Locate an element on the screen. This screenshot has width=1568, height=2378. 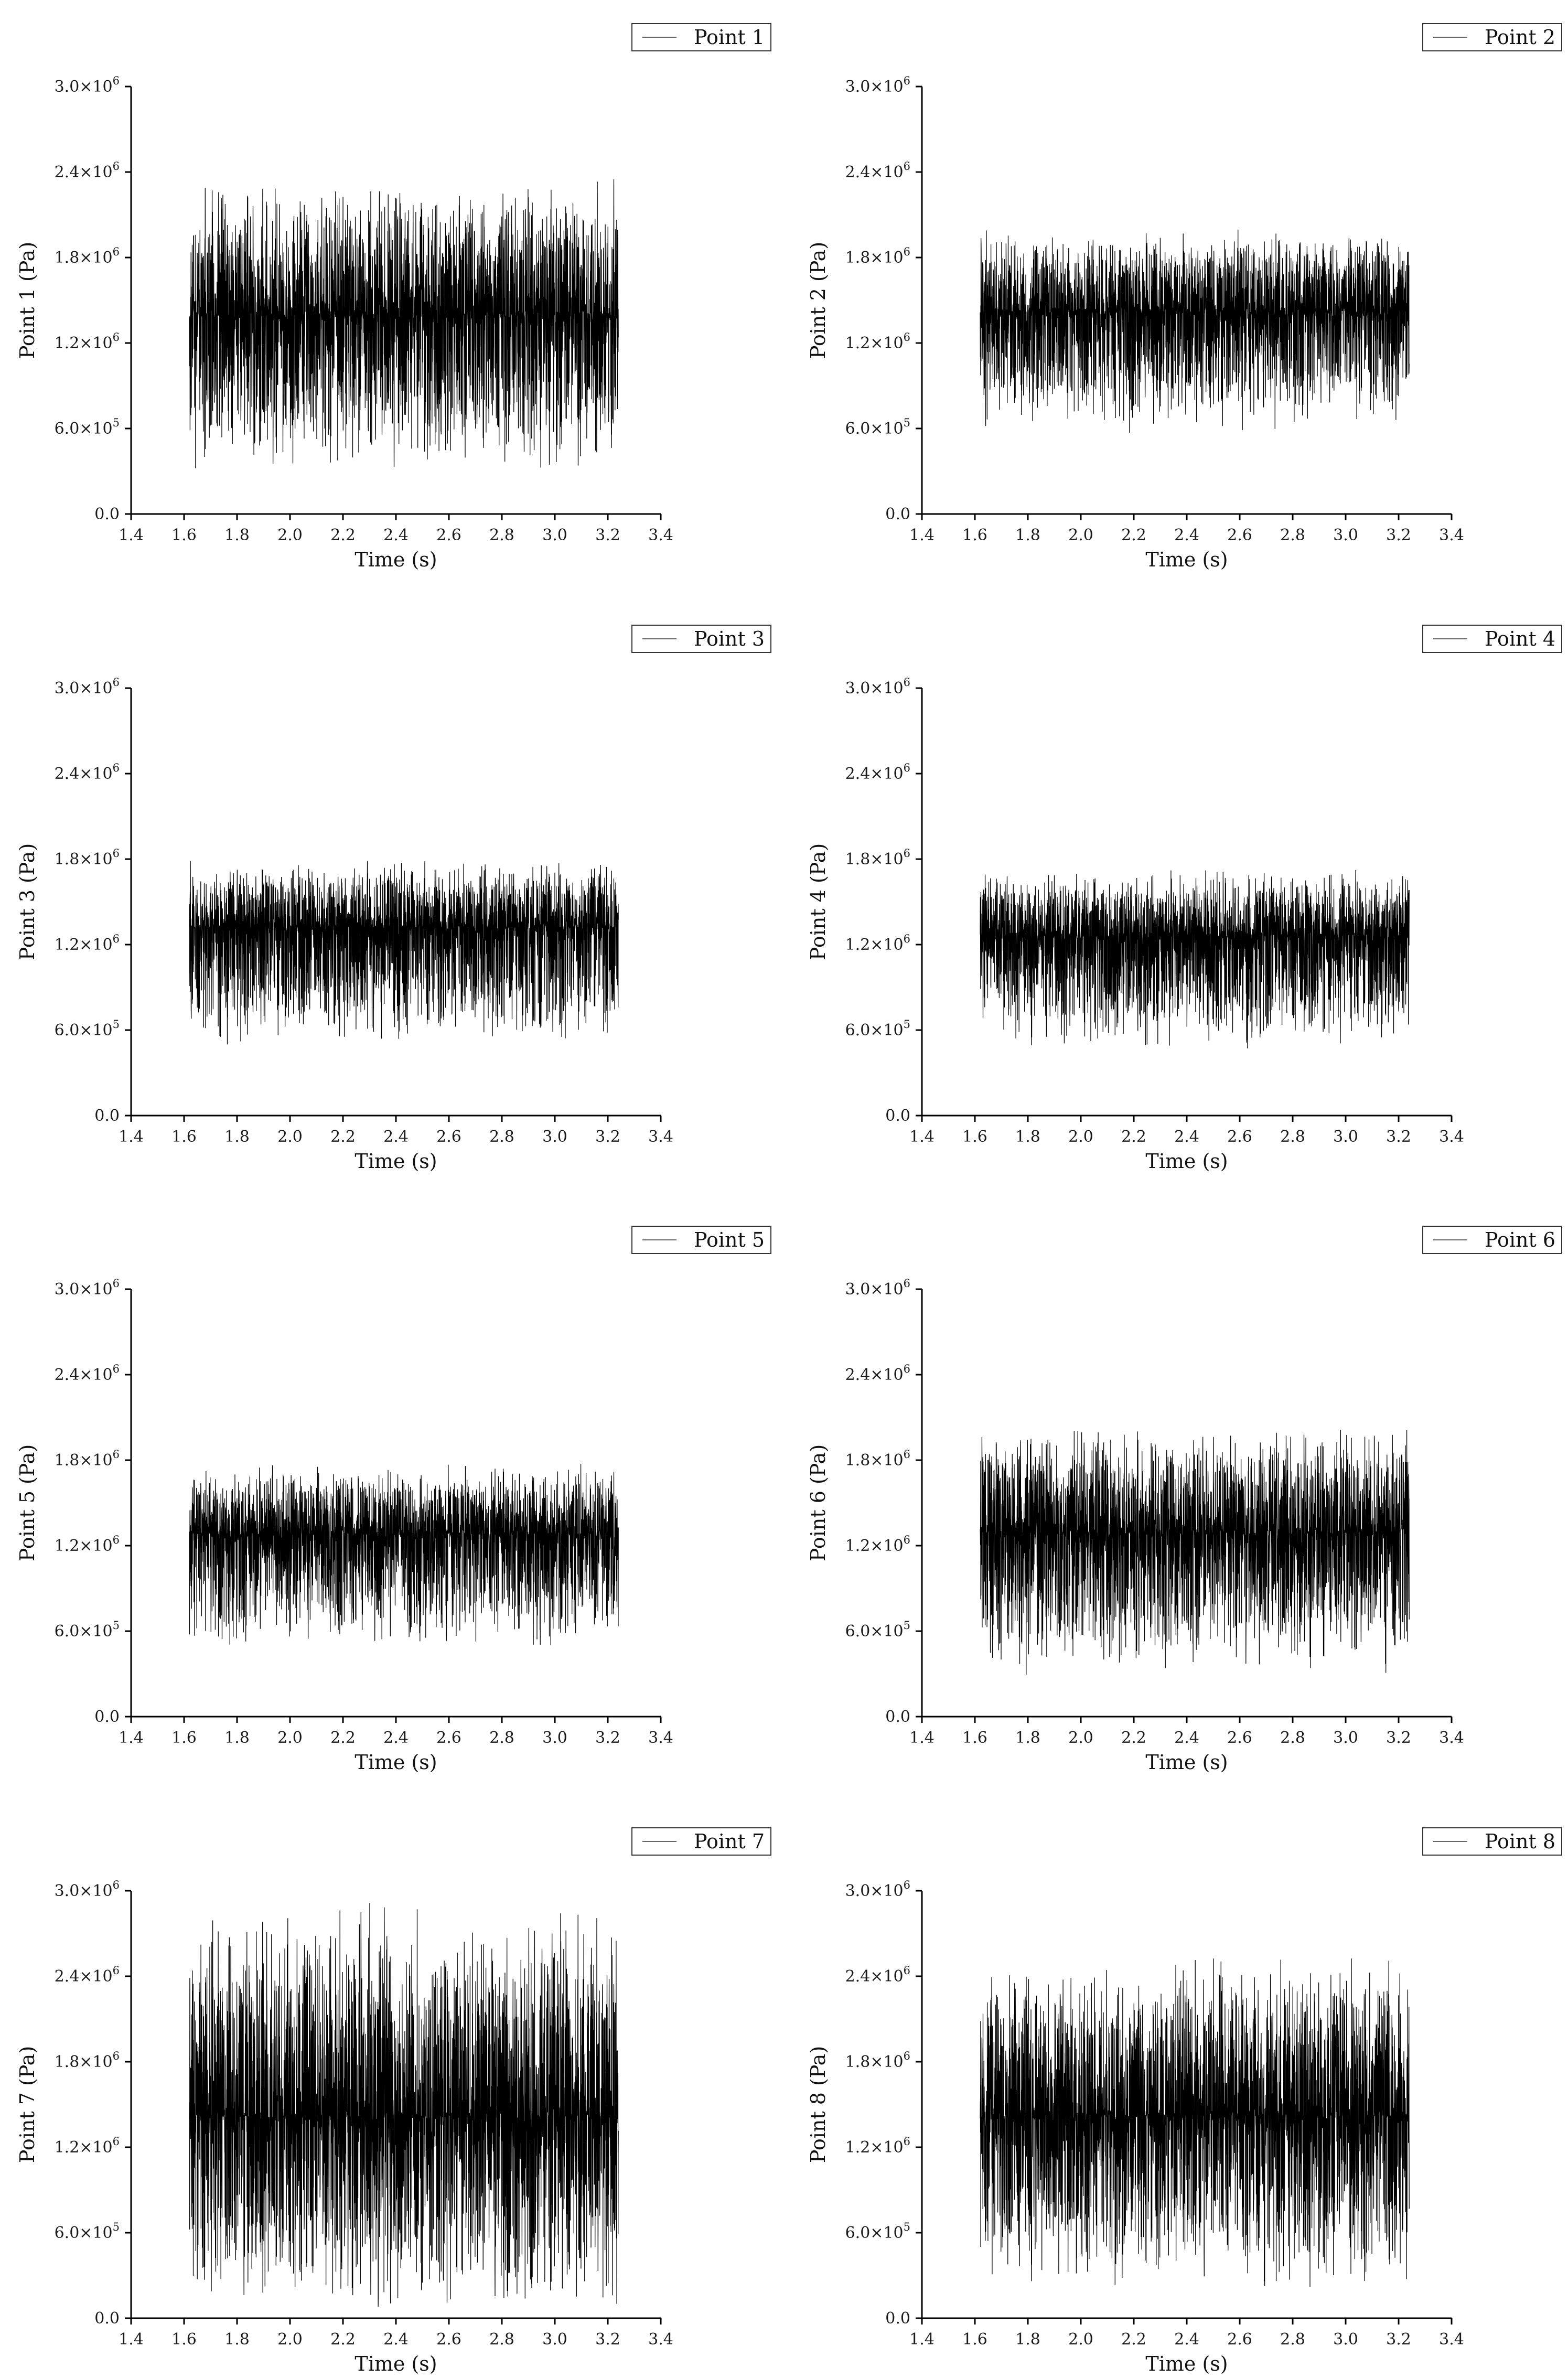
legend: Point 4 is located at coordinates (1492, 639).